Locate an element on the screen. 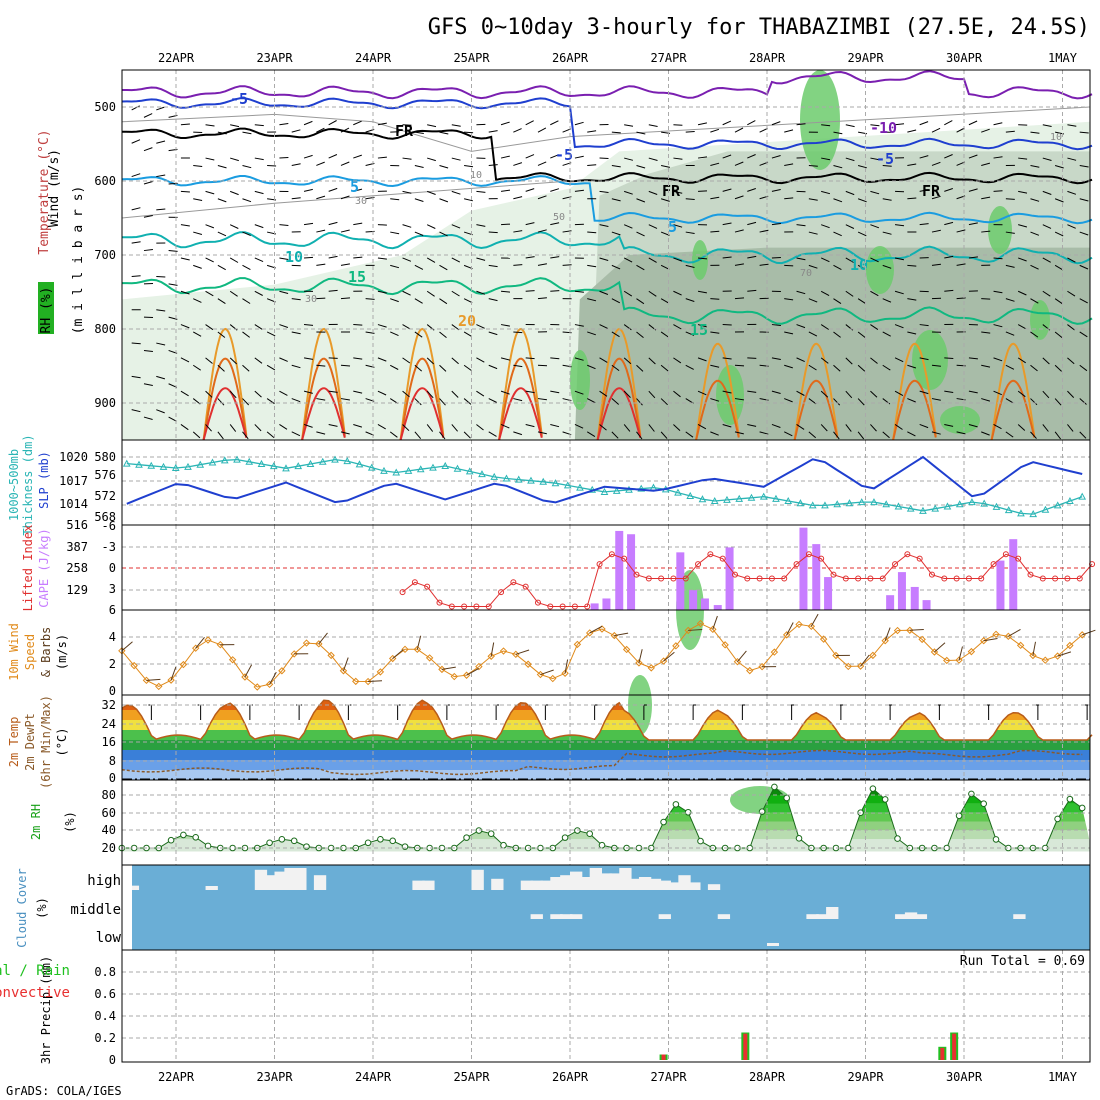  date-label-bottom: 26APR is located at coordinates (570, 1077).